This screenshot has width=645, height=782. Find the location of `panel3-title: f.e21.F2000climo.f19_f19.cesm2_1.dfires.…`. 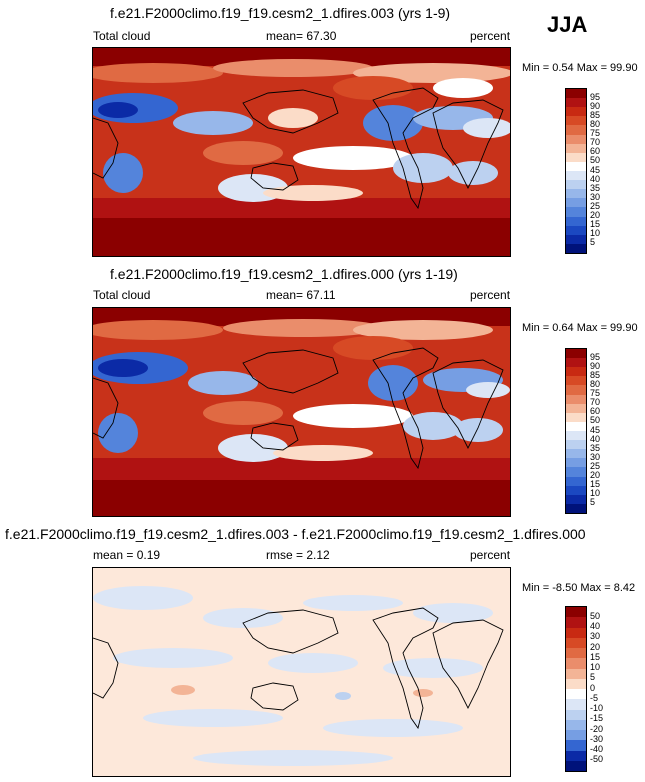

panel3-title: f.e21.F2000climo.f19_f19.cesm2_1.dfires.… is located at coordinates (295, 534).